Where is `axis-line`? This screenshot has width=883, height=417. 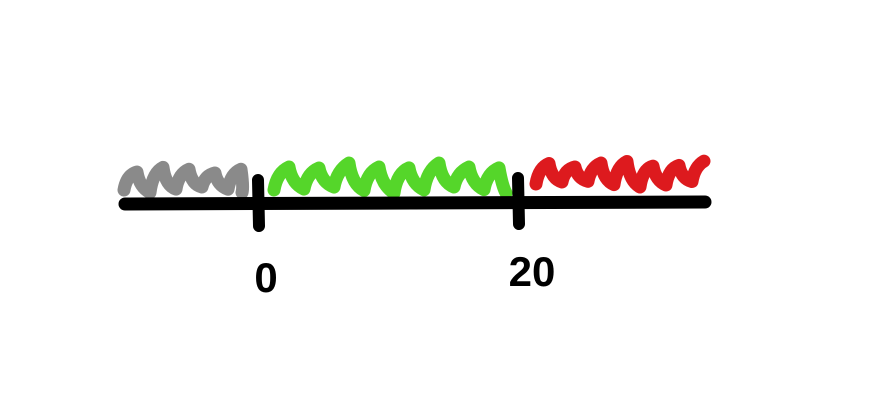
axis-line is located at coordinates (415, 203).